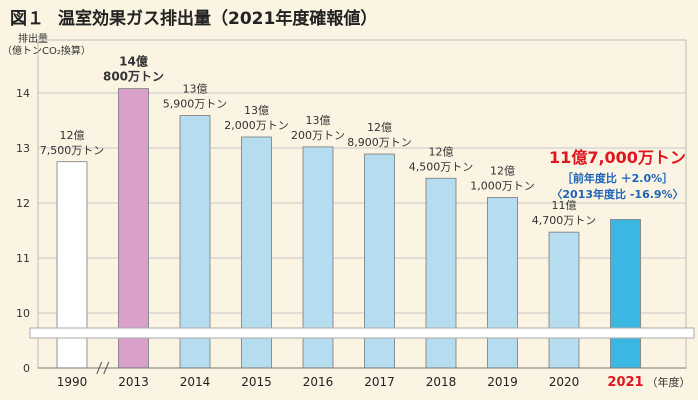 The image size is (698, 400). What do you see at coordinates (133, 61) in the screenshot?
I see `data-label: 14億` at bounding box center [133, 61].